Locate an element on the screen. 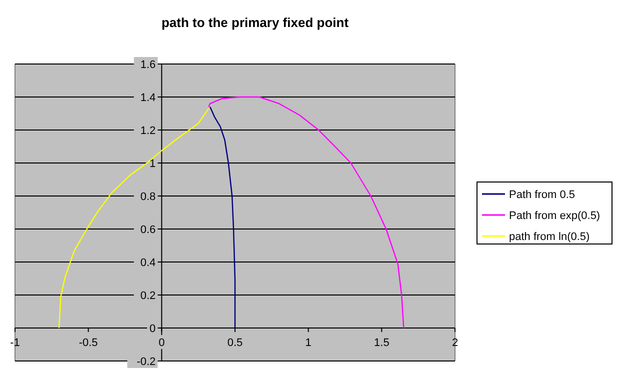 The image size is (624, 379). y-tick-label: 0.8 is located at coordinates (148, 197).